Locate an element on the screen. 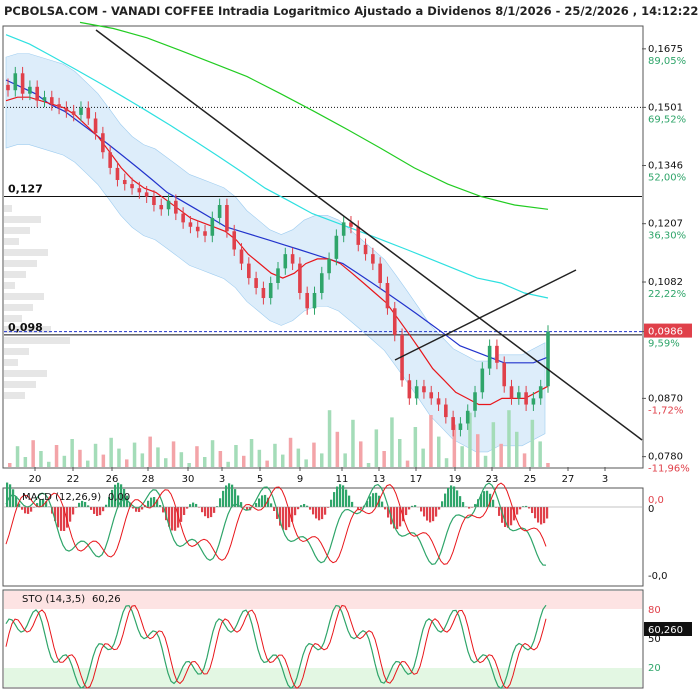  sto-axis: 80 50 20 60,260 is located at coordinates (668, 639).